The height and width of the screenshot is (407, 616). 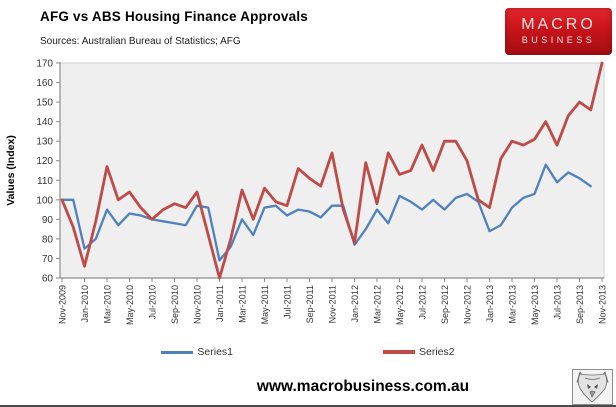 What do you see at coordinates (580, 304) in the screenshot?
I see `x-tick-label: Sep-2013` at bounding box center [580, 304].